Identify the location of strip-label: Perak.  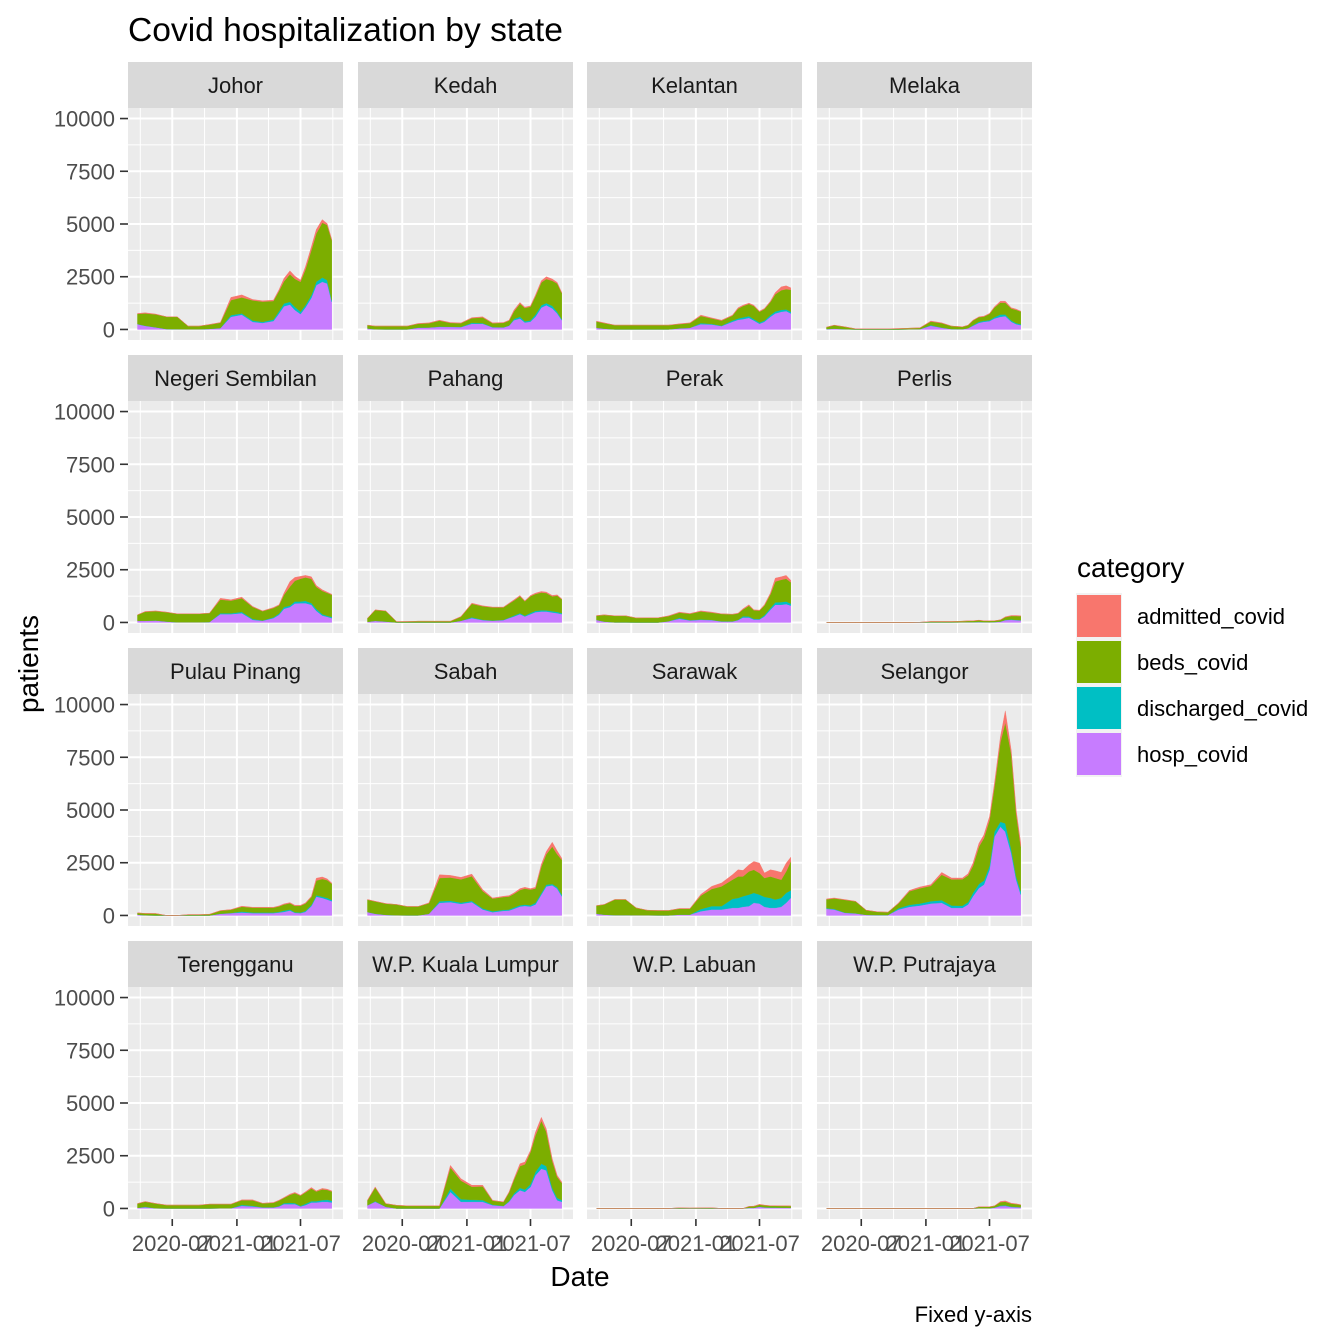
(695, 378).